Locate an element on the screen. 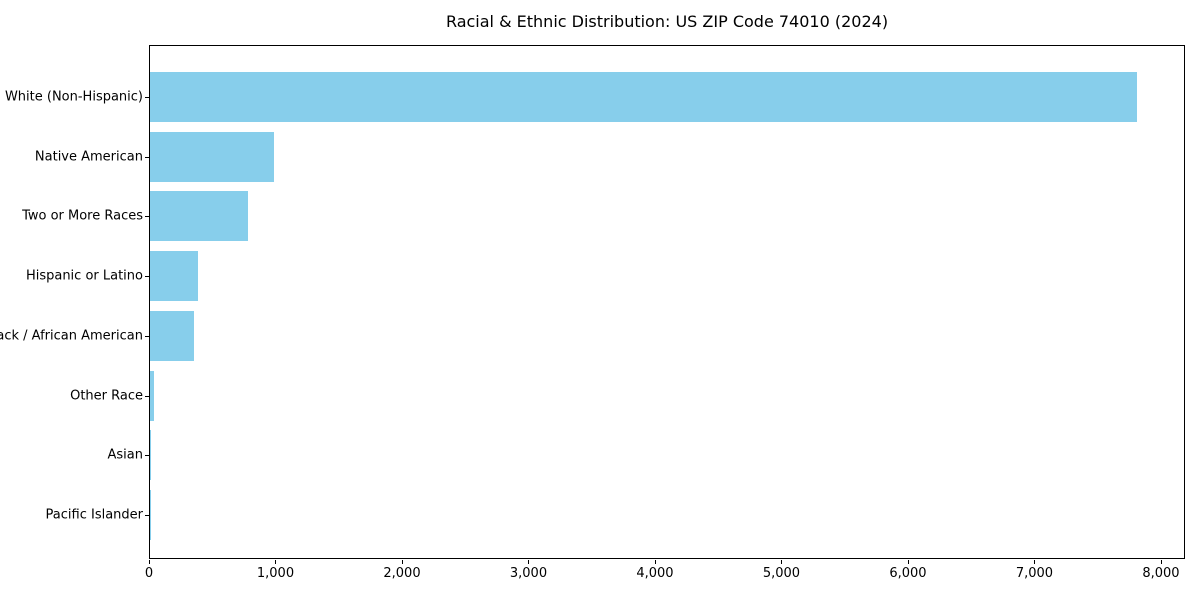  x-tick-label: 4,000 is located at coordinates (655, 573).